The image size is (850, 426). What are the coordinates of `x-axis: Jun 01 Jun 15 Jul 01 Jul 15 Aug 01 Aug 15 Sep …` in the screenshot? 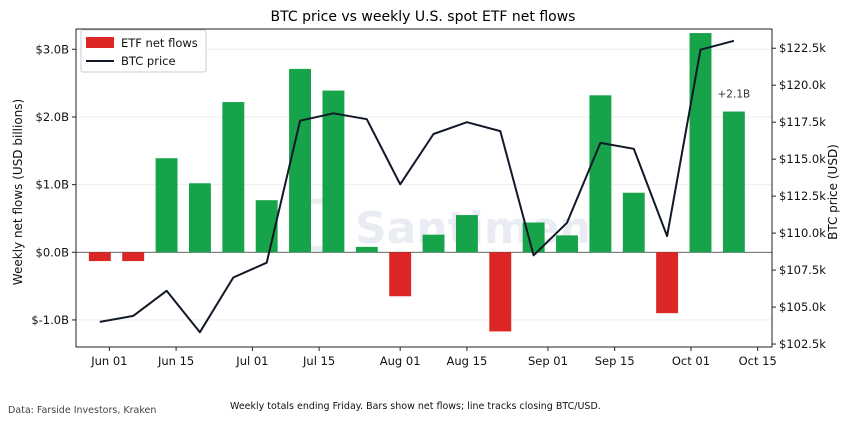 It's located at (433, 357).